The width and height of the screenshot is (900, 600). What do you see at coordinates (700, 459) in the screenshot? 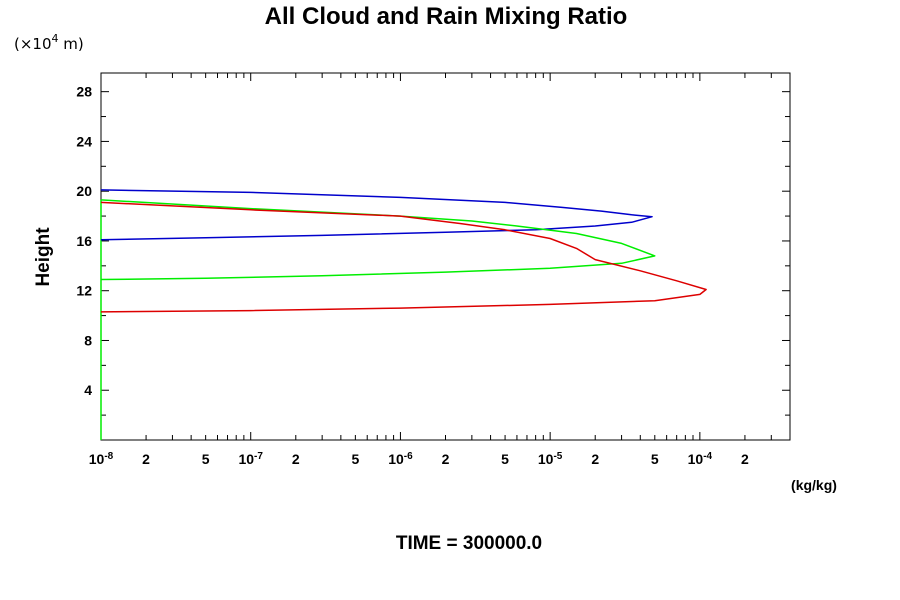
I see `x-tick-label: 10⁻⁴` at bounding box center [700, 459].